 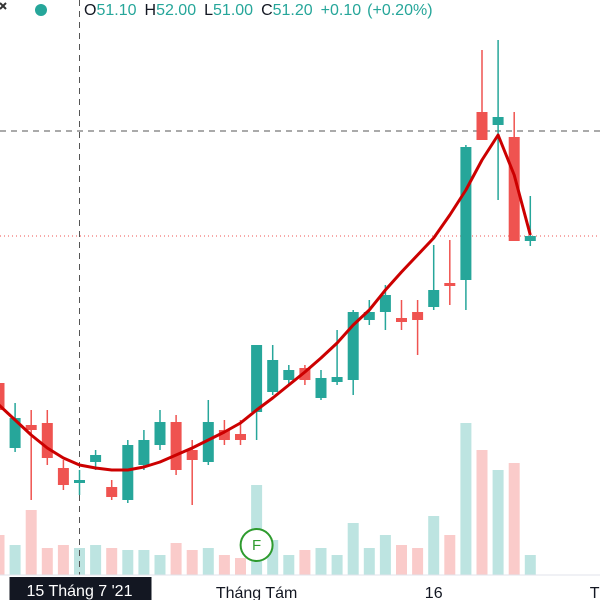 What do you see at coordinates (3, 6) in the screenshot?
I see `close-icon` at bounding box center [3, 6].